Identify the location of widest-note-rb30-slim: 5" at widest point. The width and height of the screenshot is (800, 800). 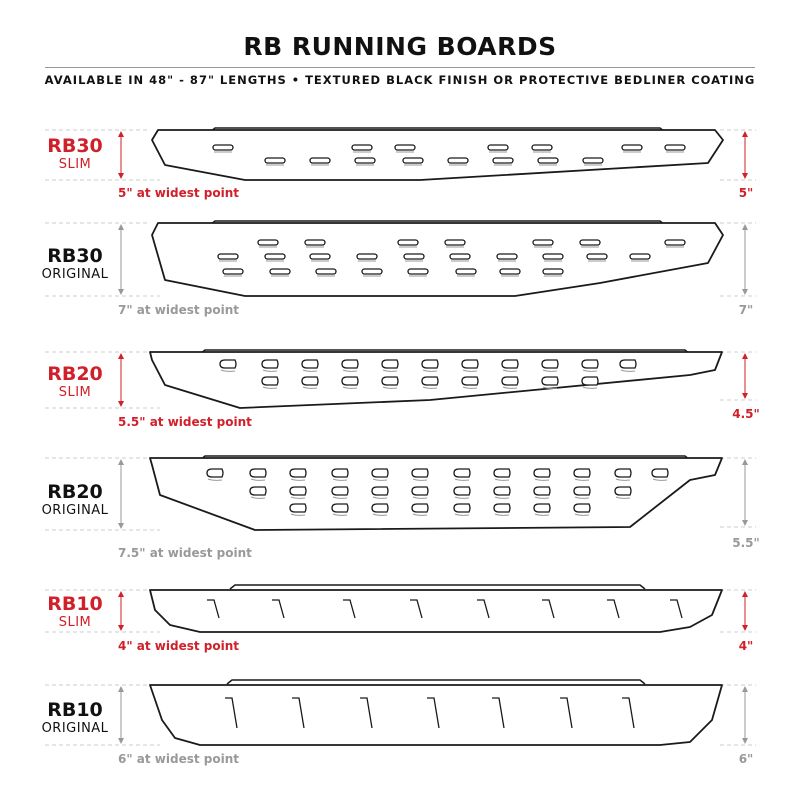
(179, 193).